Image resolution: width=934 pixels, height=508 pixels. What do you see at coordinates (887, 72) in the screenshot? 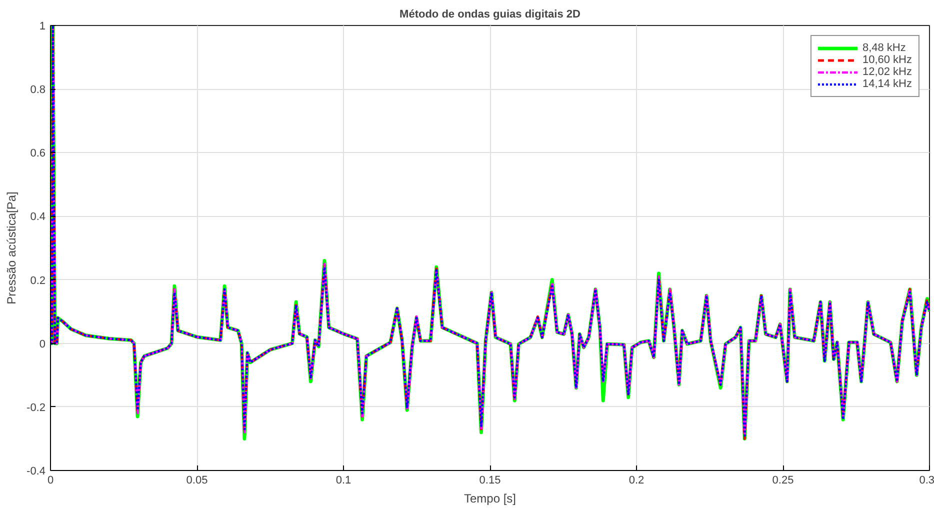
I see `legend-label: 12,02 kHz` at bounding box center [887, 72].